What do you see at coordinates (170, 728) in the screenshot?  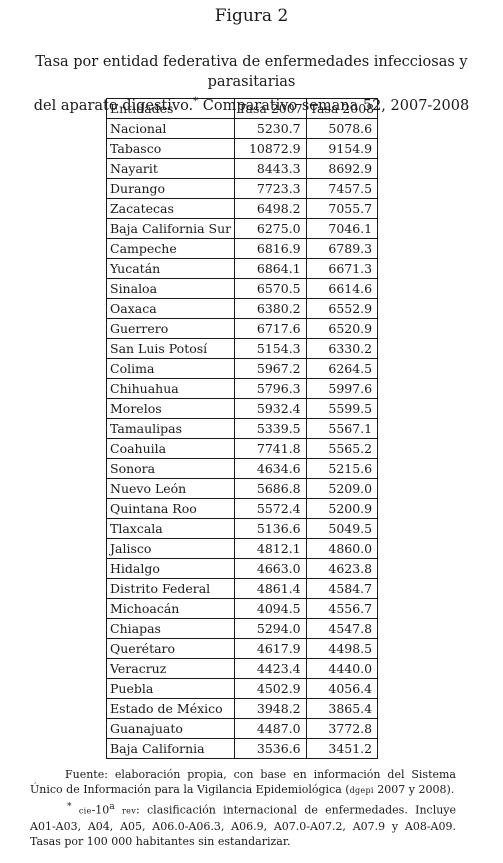 I see `cell-entidad: Guanajuato` at bounding box center [170, 728].